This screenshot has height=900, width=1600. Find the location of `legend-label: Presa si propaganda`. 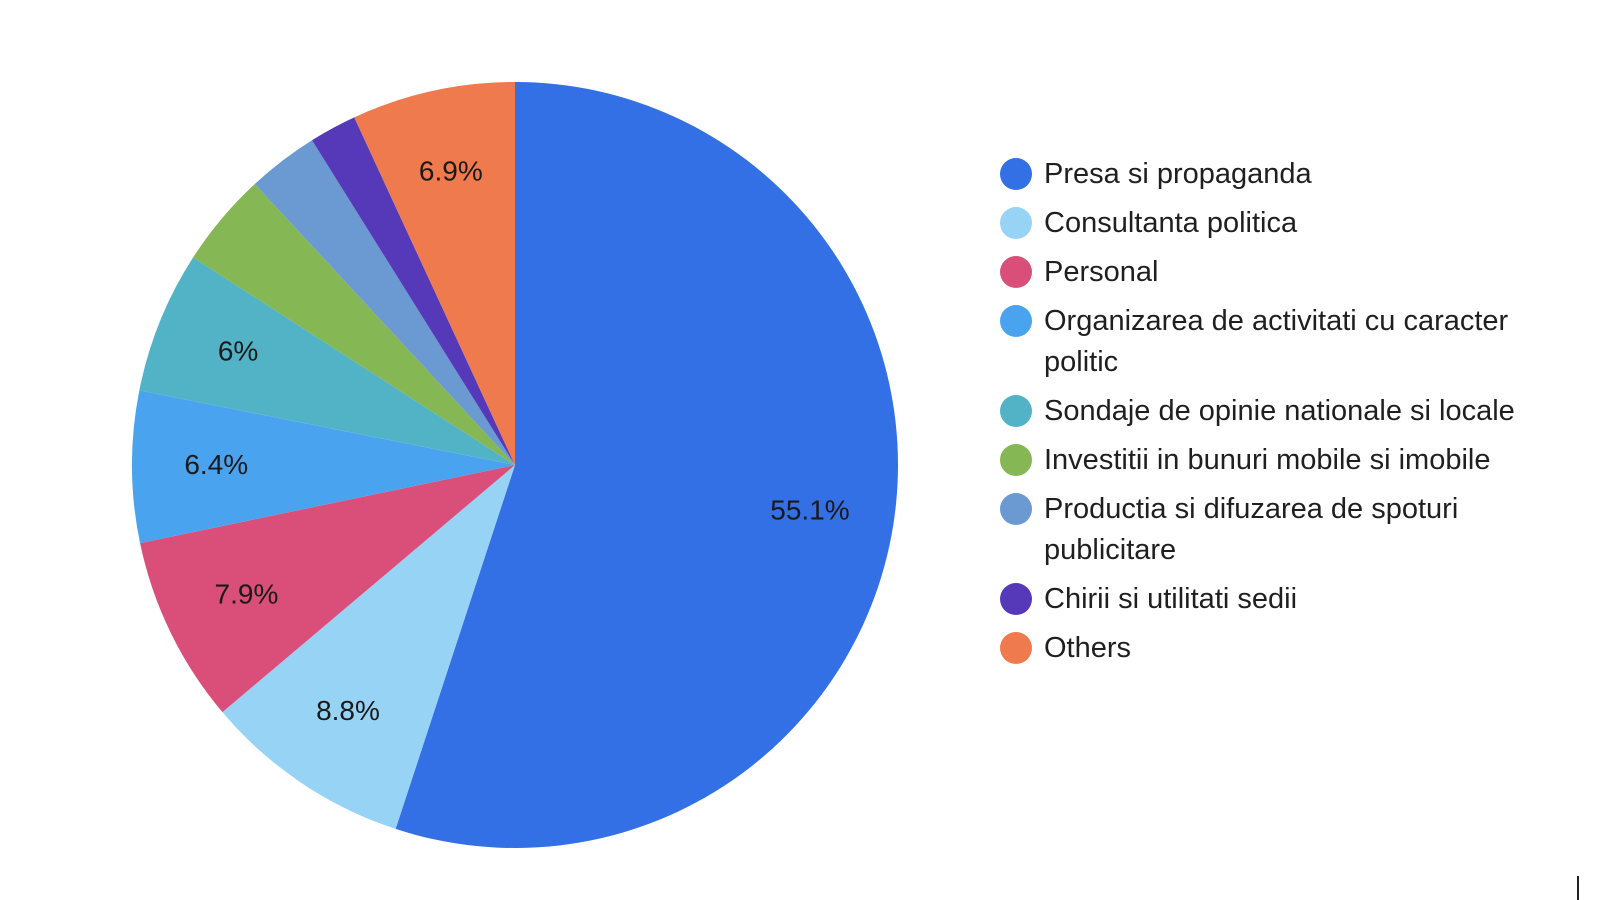

legend-label: Presa si propaganda is located at coordinates (1178, 174).